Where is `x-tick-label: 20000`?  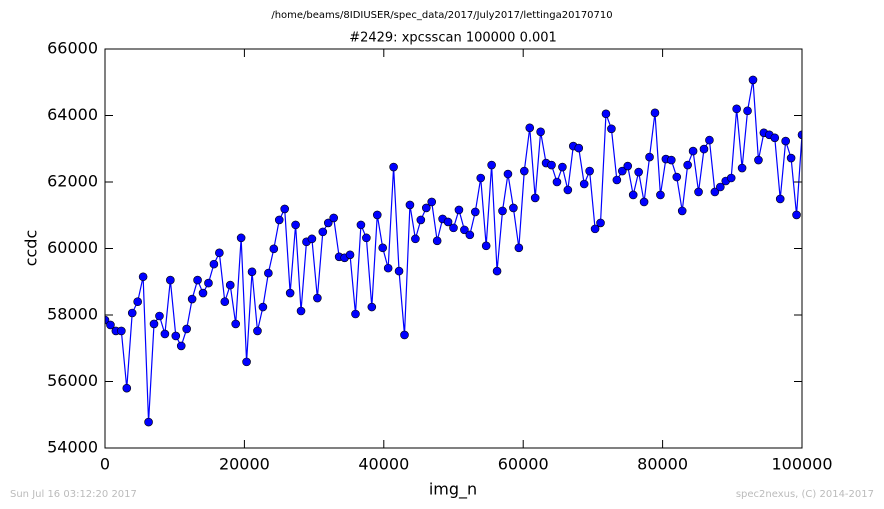 x-tick-label: 20000 is located at coordinates (244, 464).